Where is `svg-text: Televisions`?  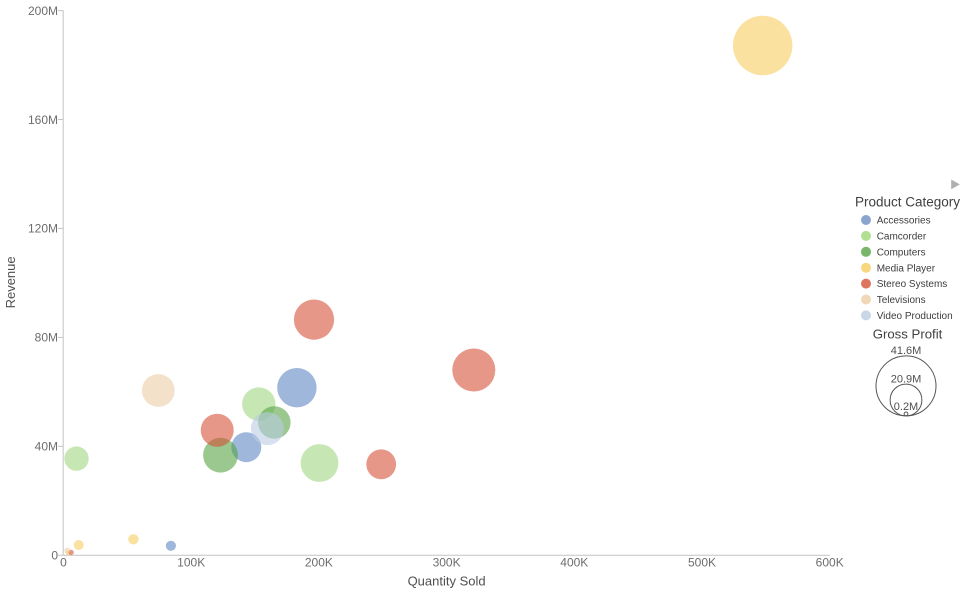
svg-text: Televisions is located at coordinates (901, 300).